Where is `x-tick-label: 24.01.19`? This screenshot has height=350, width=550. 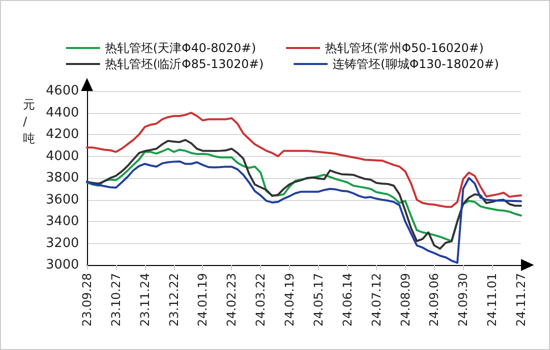 x-tick-label: 24.01.19 is located at coordinates (203, 299).